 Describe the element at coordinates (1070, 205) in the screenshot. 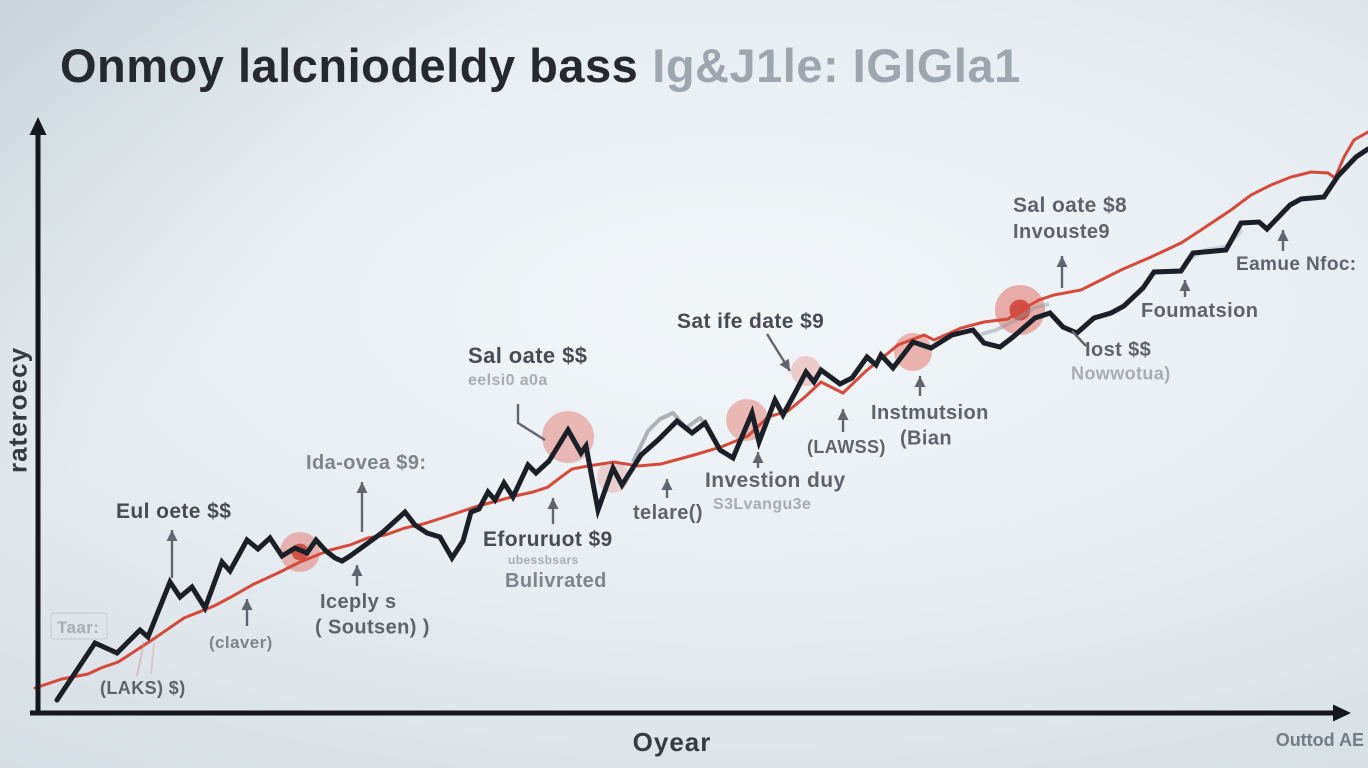

I see `annotation-text-sal-oate-2: Sal oate $8` at that location.